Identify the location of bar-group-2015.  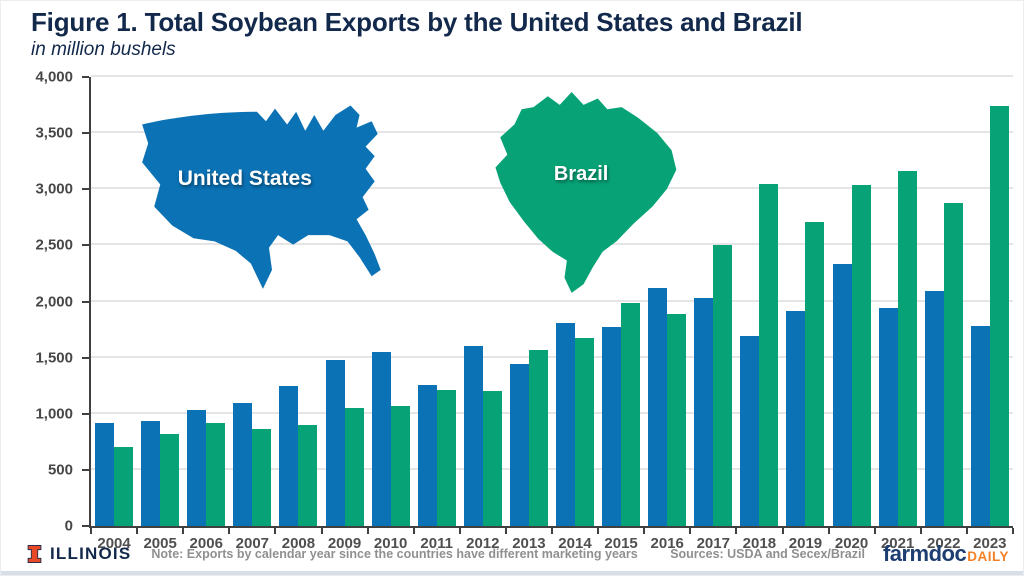
(621, 301).